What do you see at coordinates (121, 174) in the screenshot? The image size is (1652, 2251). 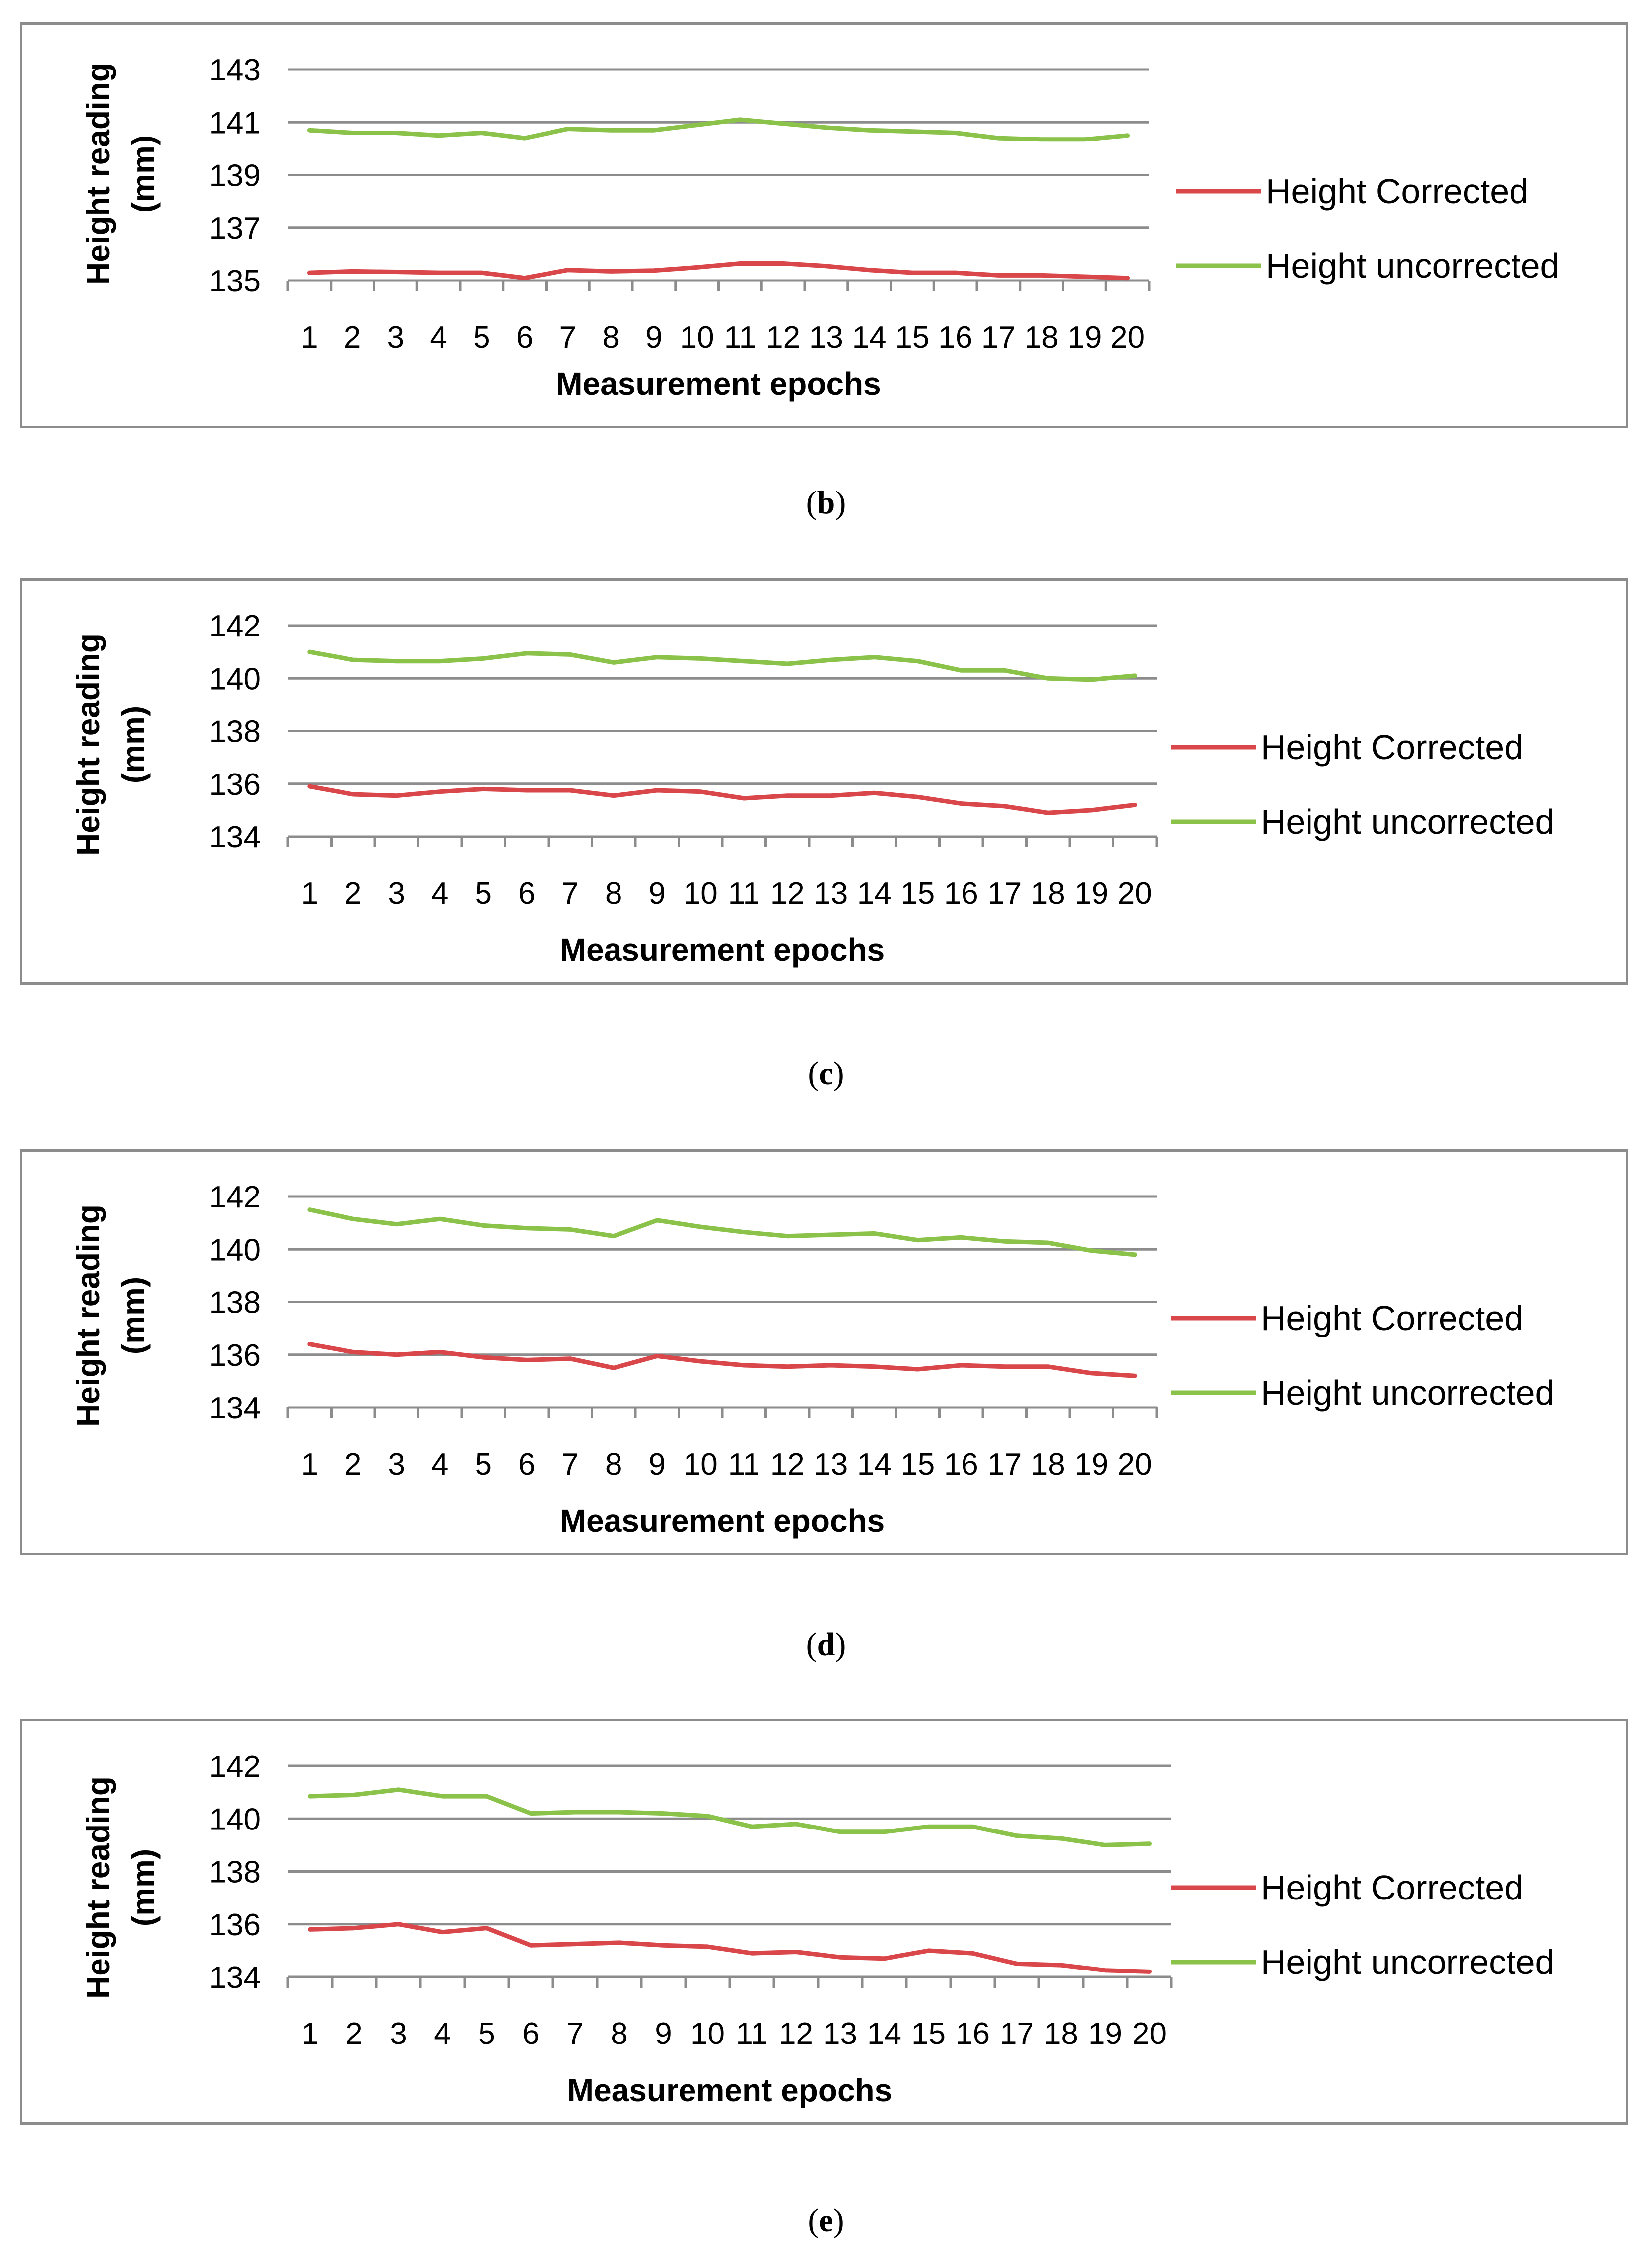 I see `y-axis-title: Height reading (mm)` at bounding box center [121, 174].